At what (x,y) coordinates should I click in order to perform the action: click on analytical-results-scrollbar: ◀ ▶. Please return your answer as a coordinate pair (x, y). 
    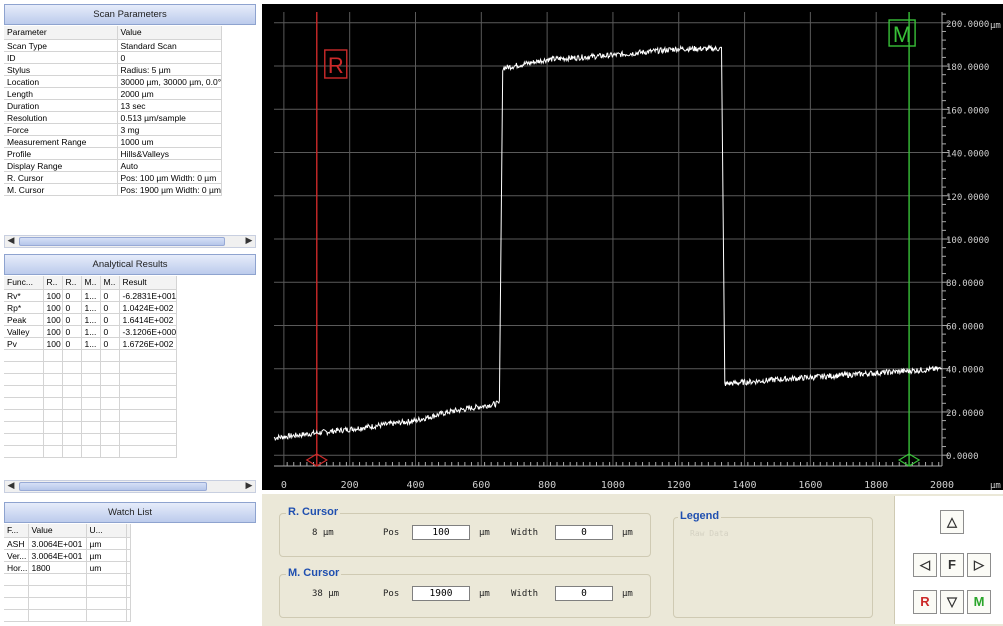
    Looking at the image, I should click on (130, 486).